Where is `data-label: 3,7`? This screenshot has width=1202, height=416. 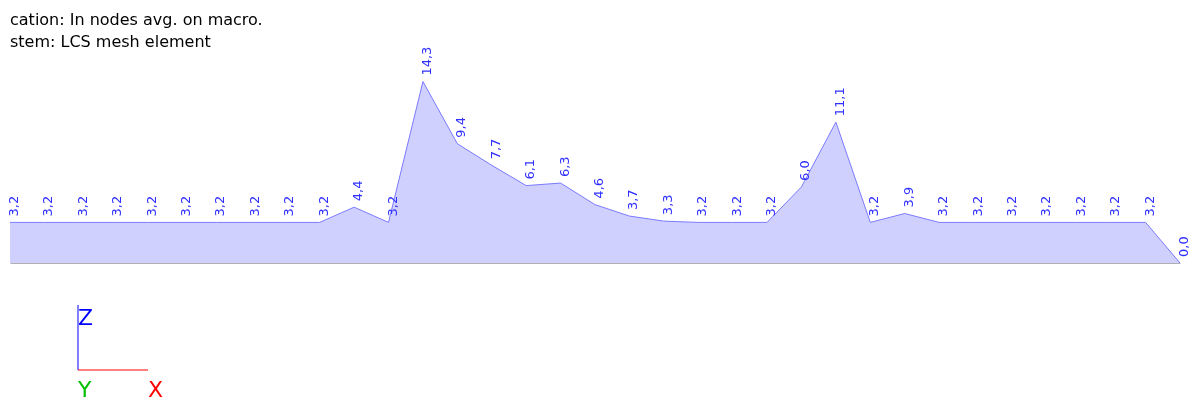
data-label: 3,7 is located at coordinates (633, 200).